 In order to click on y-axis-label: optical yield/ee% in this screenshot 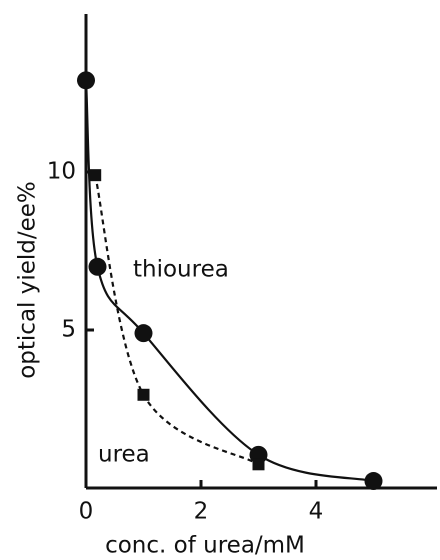, I will do `click(28, 280)`.